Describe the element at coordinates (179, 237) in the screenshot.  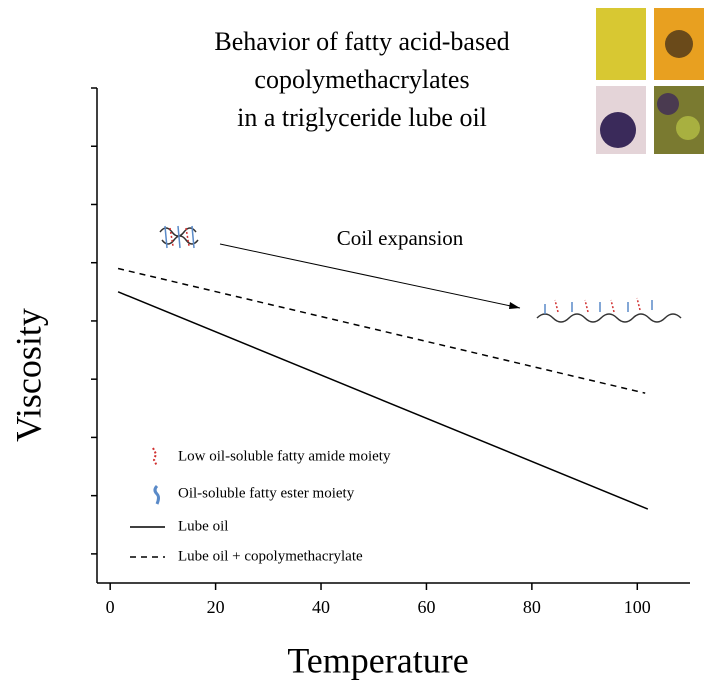
I see `coil-molecule` at that location.